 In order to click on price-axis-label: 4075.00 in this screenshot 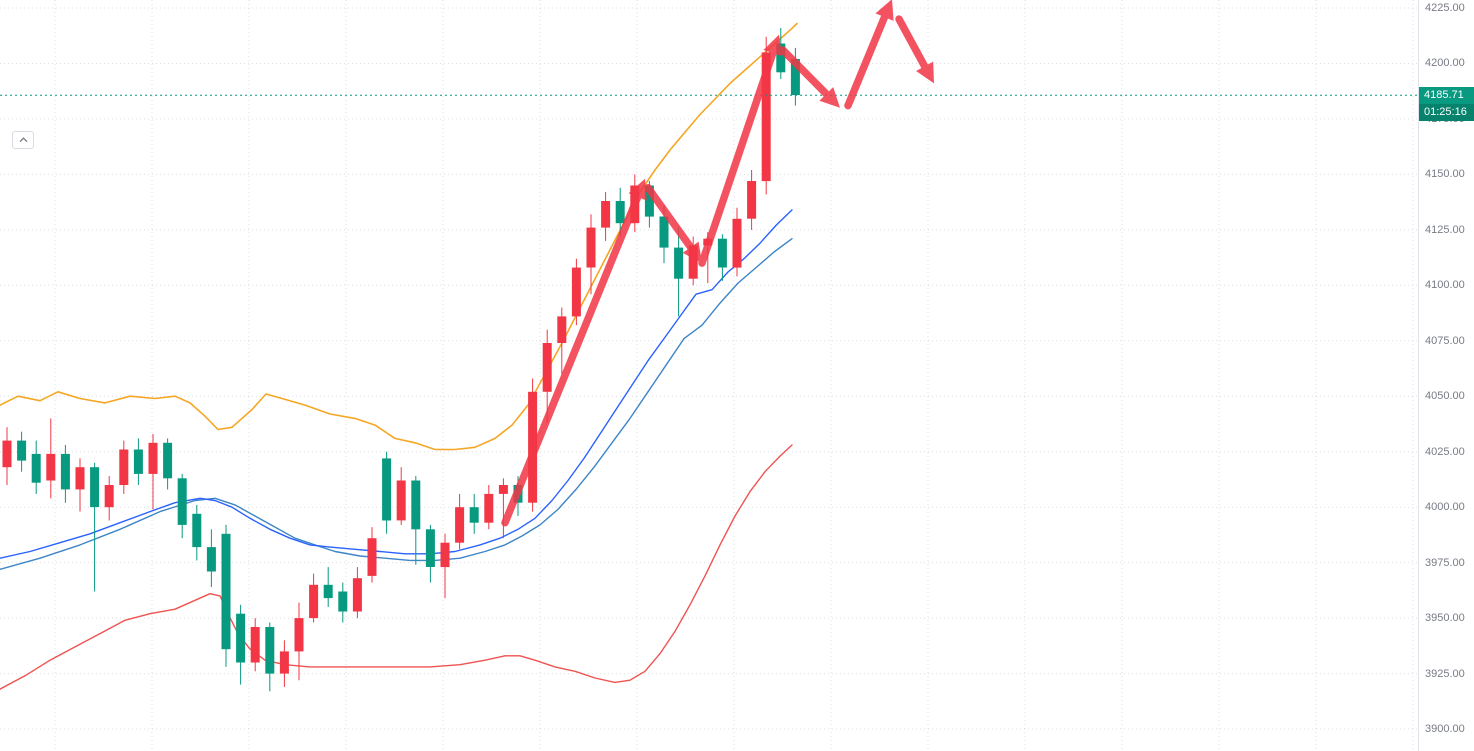, I will do `click(1445, 340)`.